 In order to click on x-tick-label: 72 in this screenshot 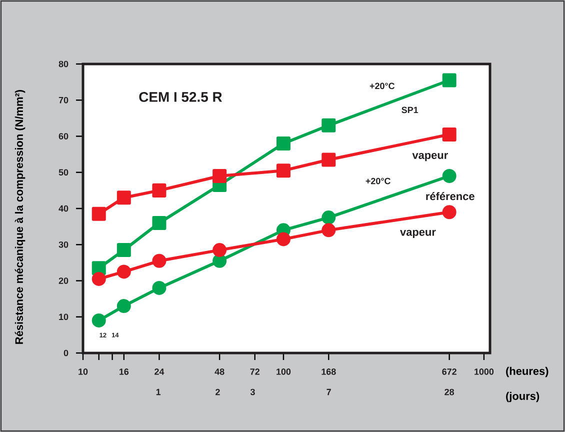, I will do `click(255, 371)`.